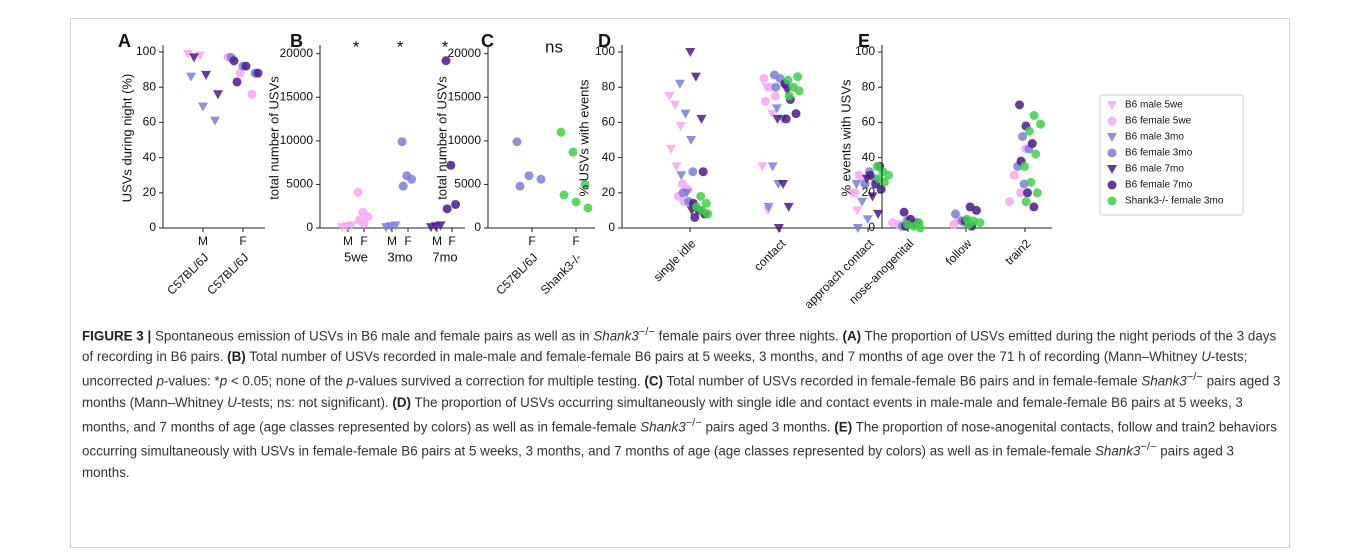 Image resolution: width=1354 pixels, height=559 pixels. I want to click on y-tick-label: 15000, so click(297, 96).